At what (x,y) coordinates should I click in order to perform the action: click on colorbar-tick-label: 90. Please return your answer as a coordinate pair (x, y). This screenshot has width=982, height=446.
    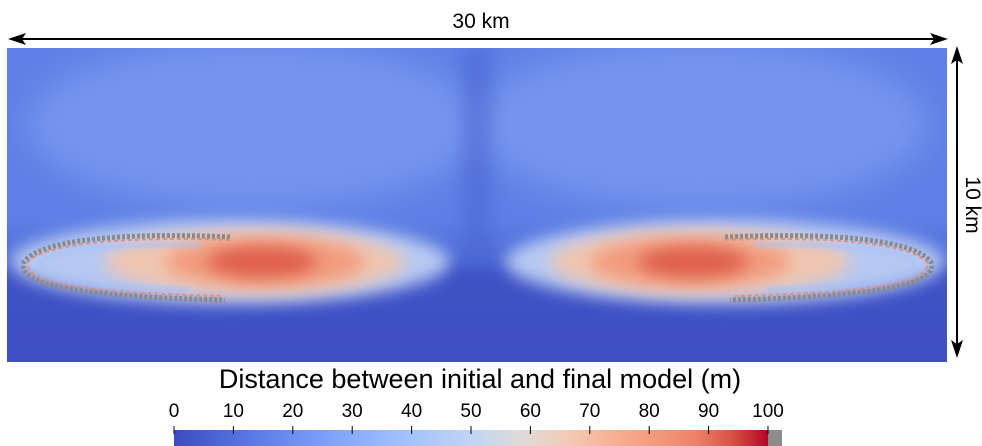
    Looking at the image, I should click on (709, 411).